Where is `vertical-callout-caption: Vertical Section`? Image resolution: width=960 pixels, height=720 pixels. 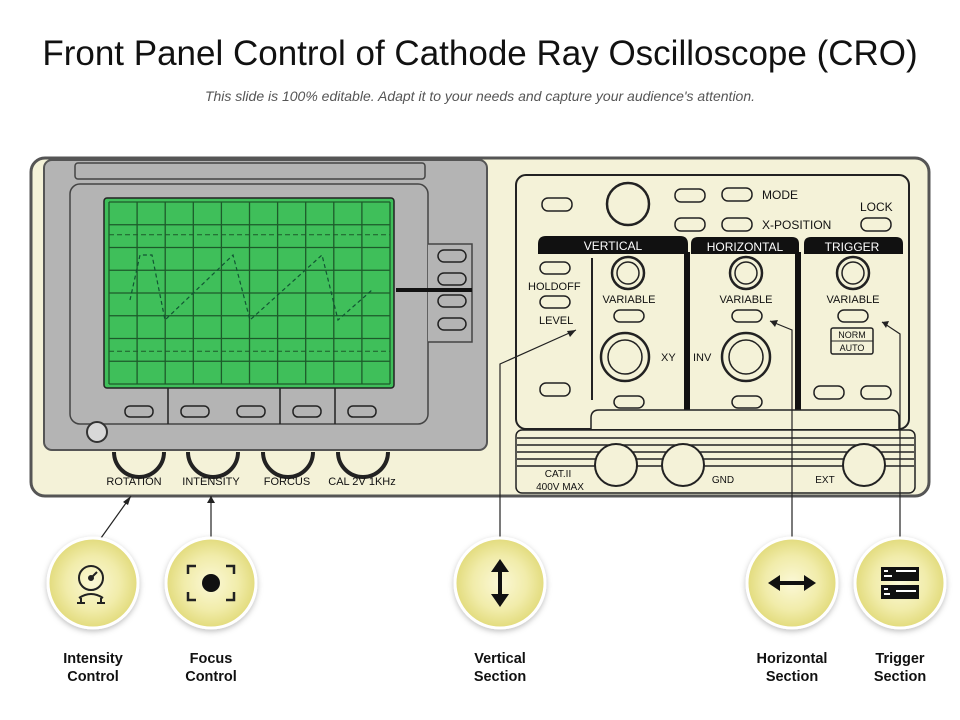 vertical-callout-caption: Vertical Section is located at coordinates (500, 668).